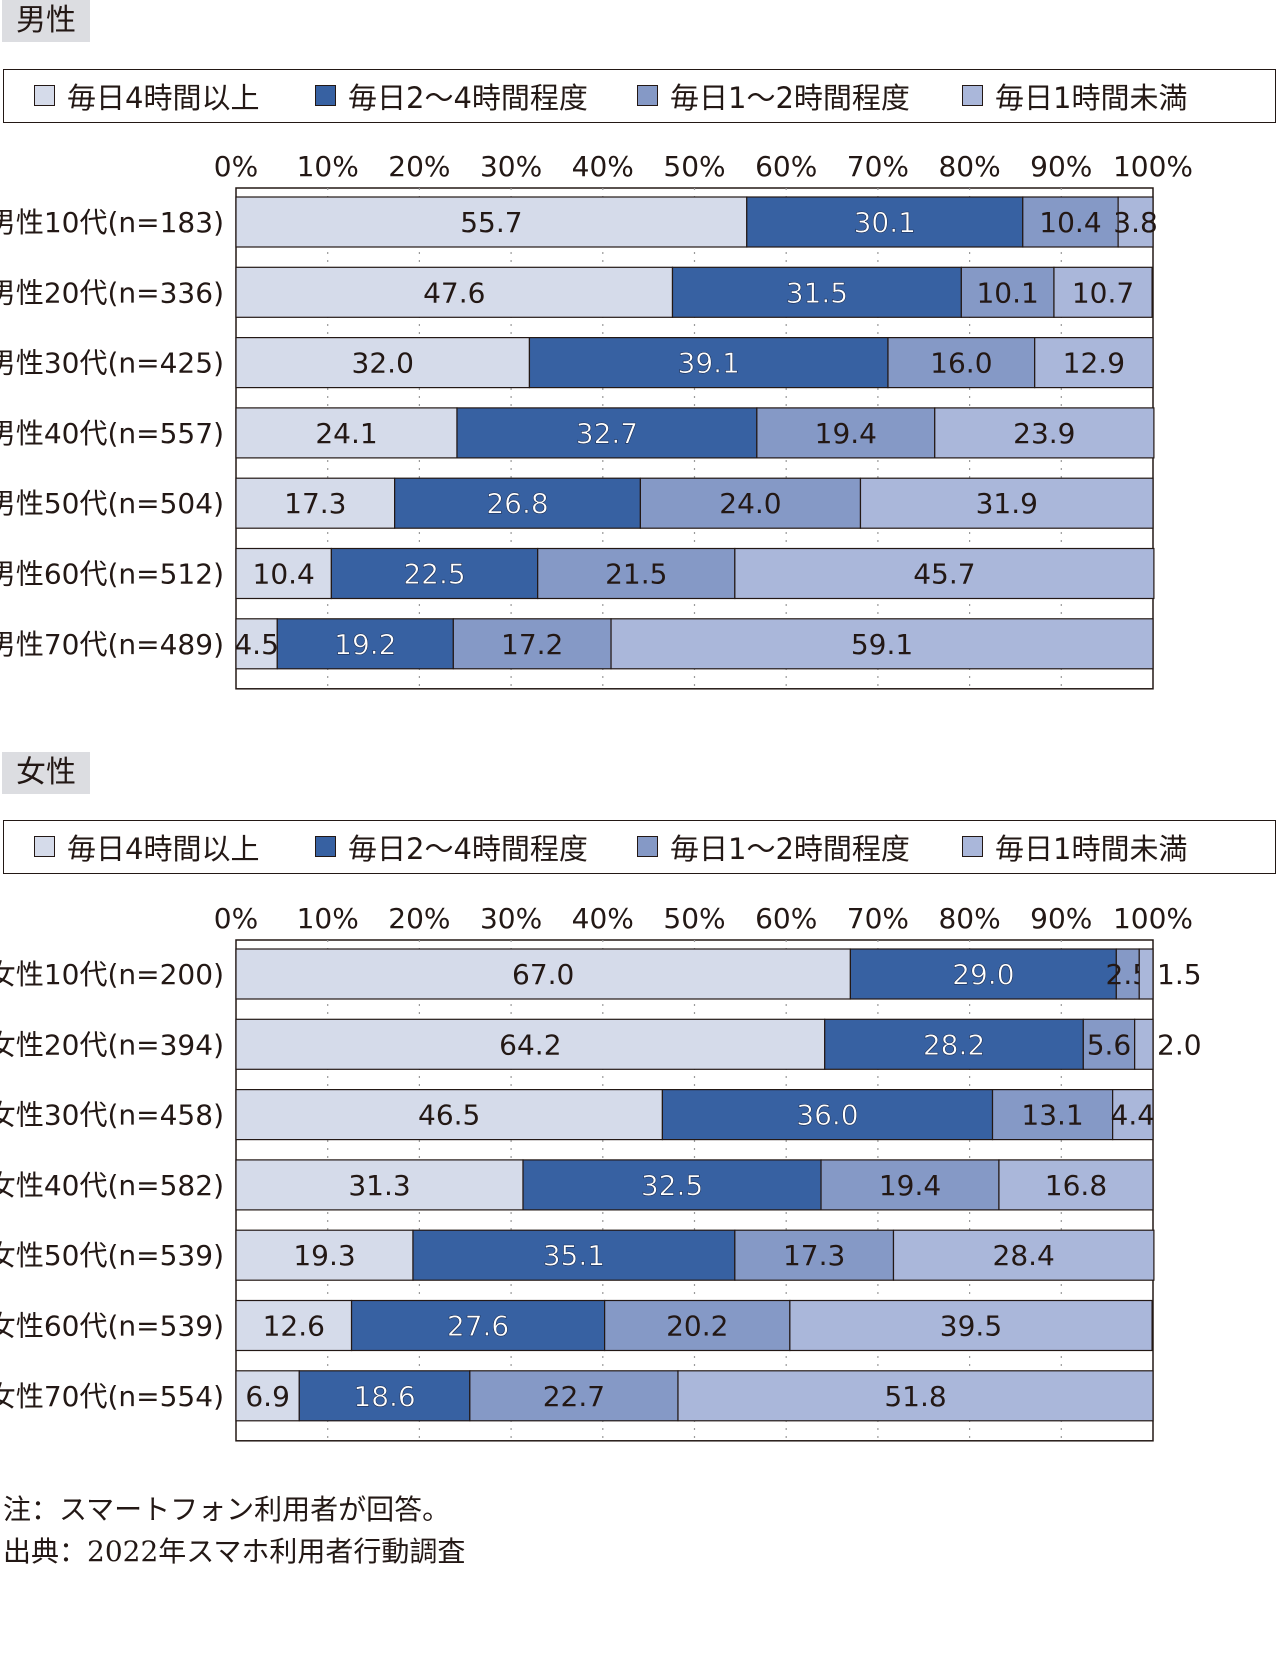  What do you see at coordinates (234, 1551) in the screenshot?
I see `footnote-source: 出典：2022年スマホ利用者行動調査` at bounding box center [234, 1551].